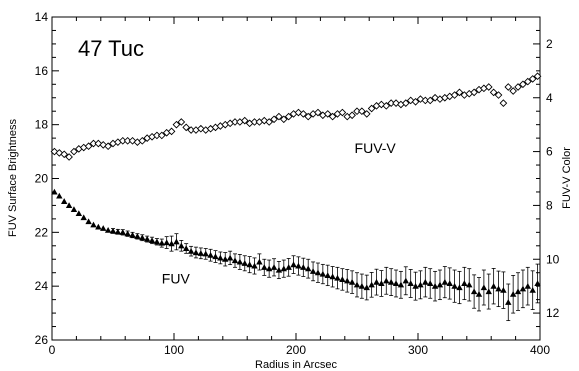  Describe the element at coordinates (376, 148) in the screenshot. I see `annotation-fuv-v: FUV-V` at that location.